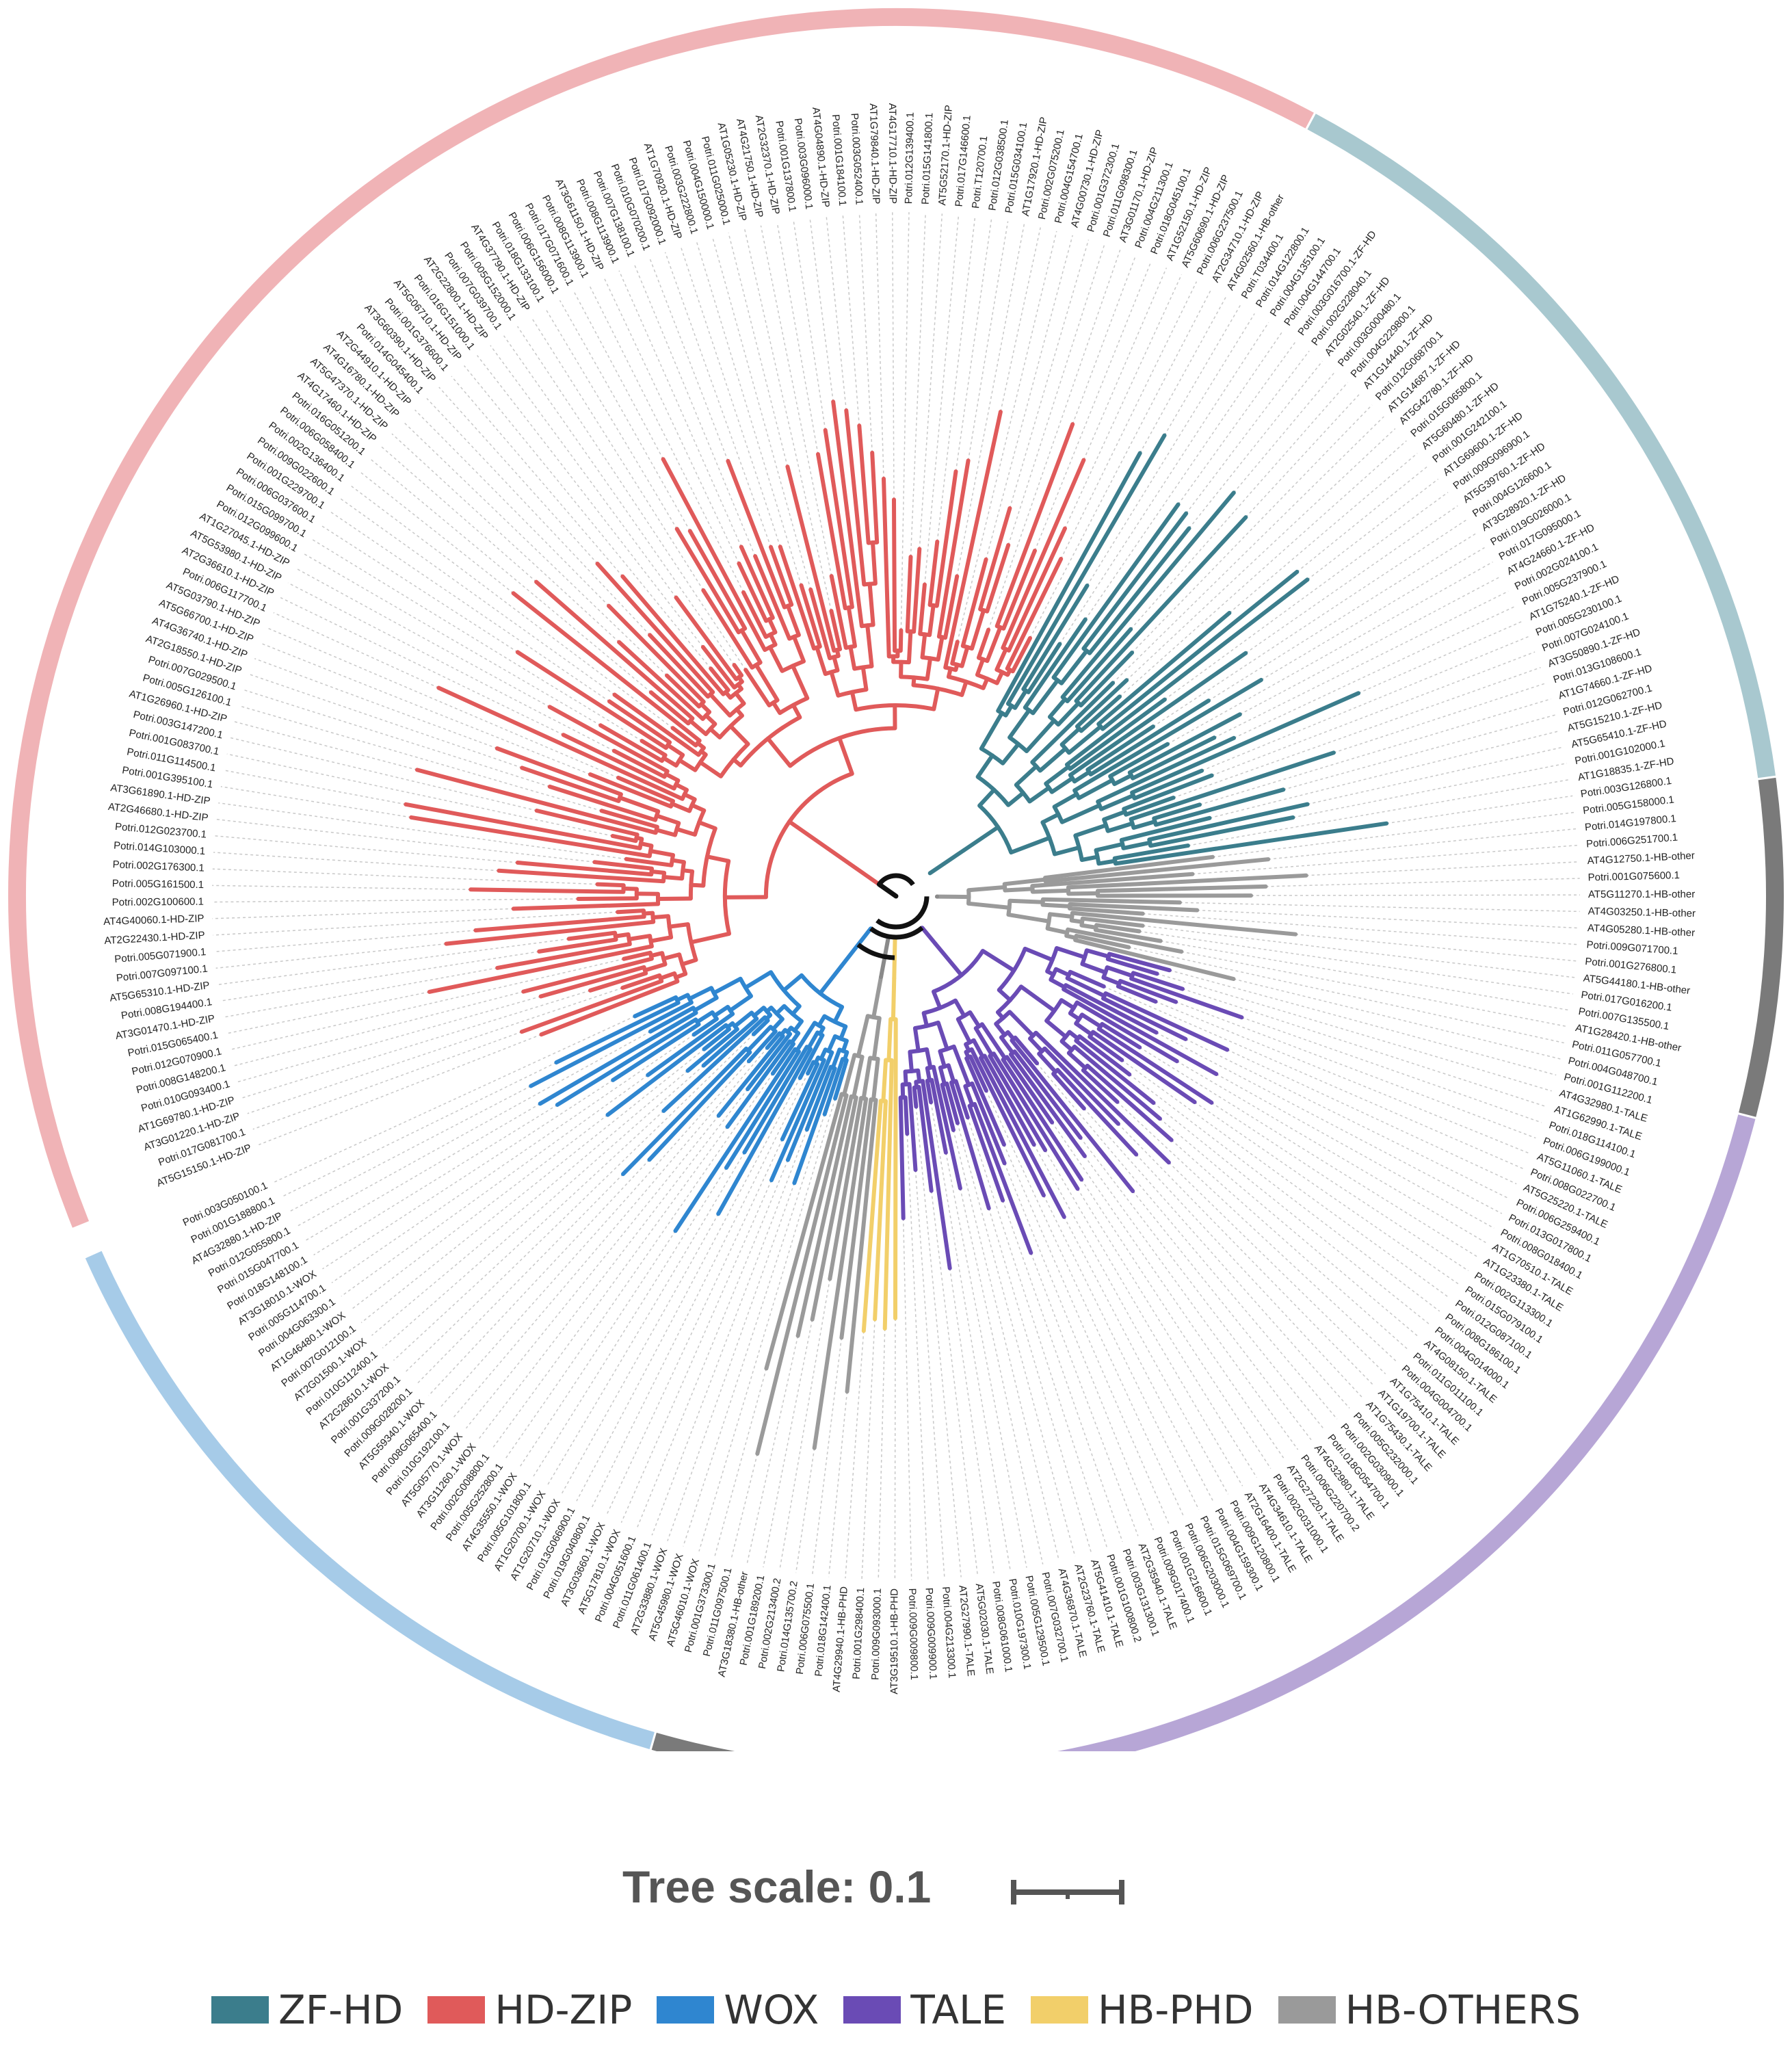  I want to click on legend-label: TALE, so click(958, 2010).